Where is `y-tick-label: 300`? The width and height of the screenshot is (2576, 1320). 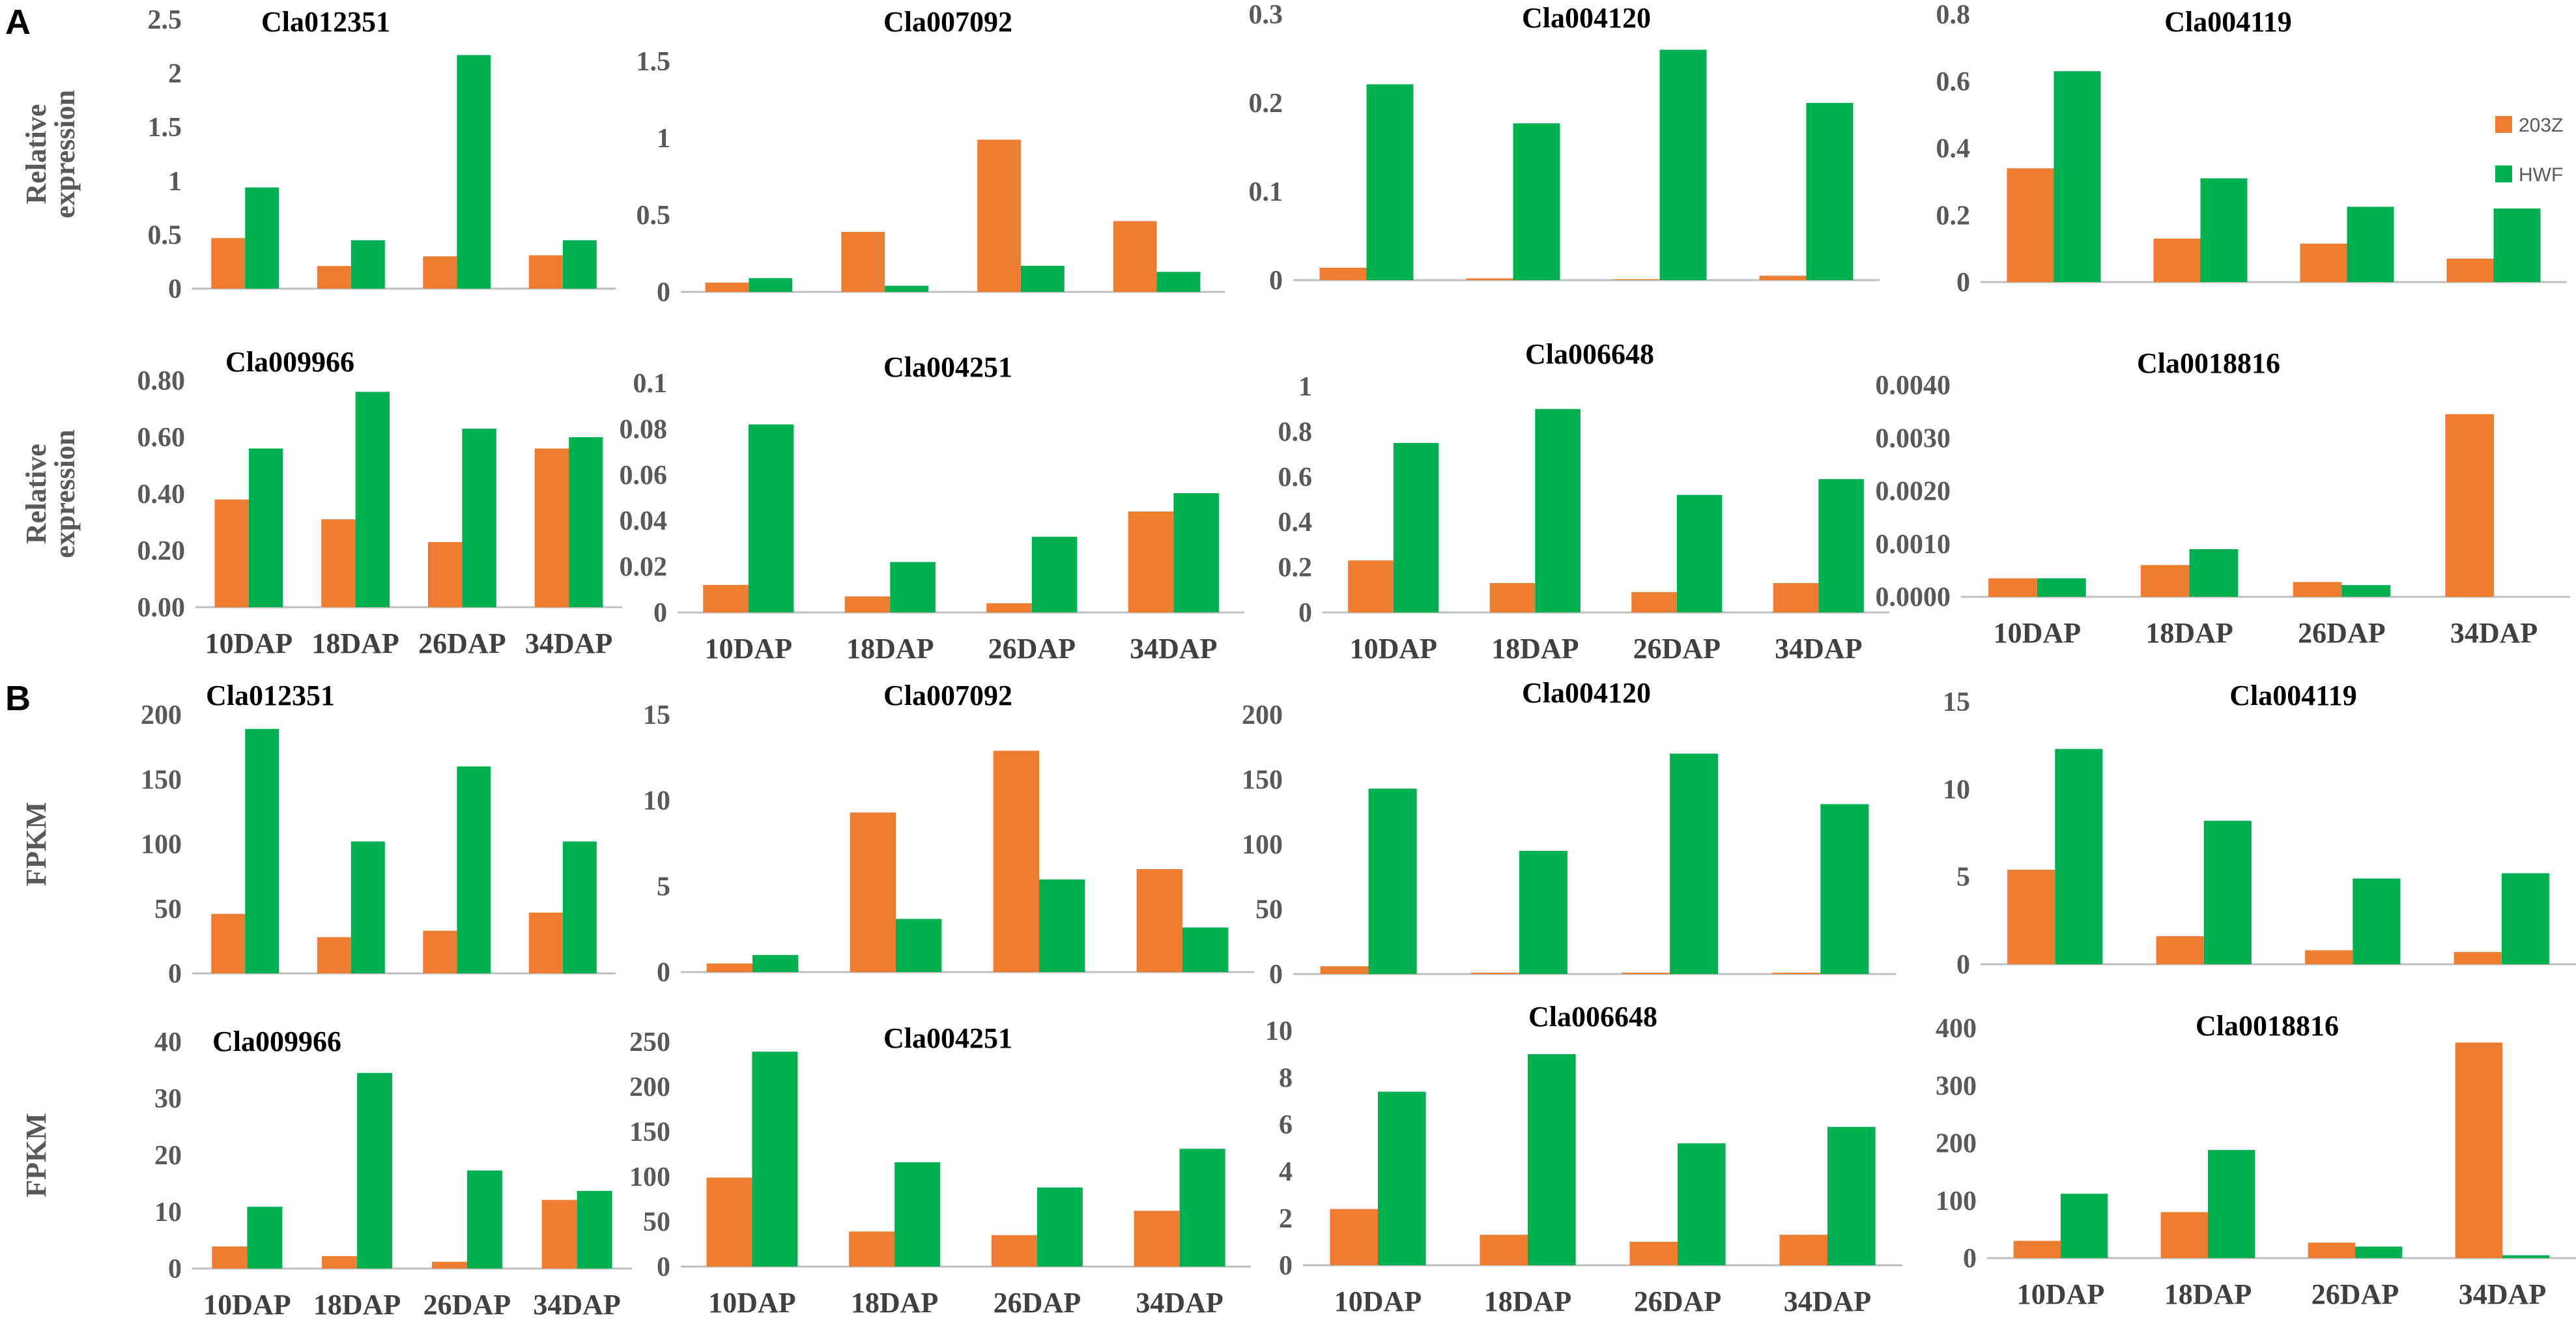
y-tick-label: 300 is located at coordinates (1957, 1086).